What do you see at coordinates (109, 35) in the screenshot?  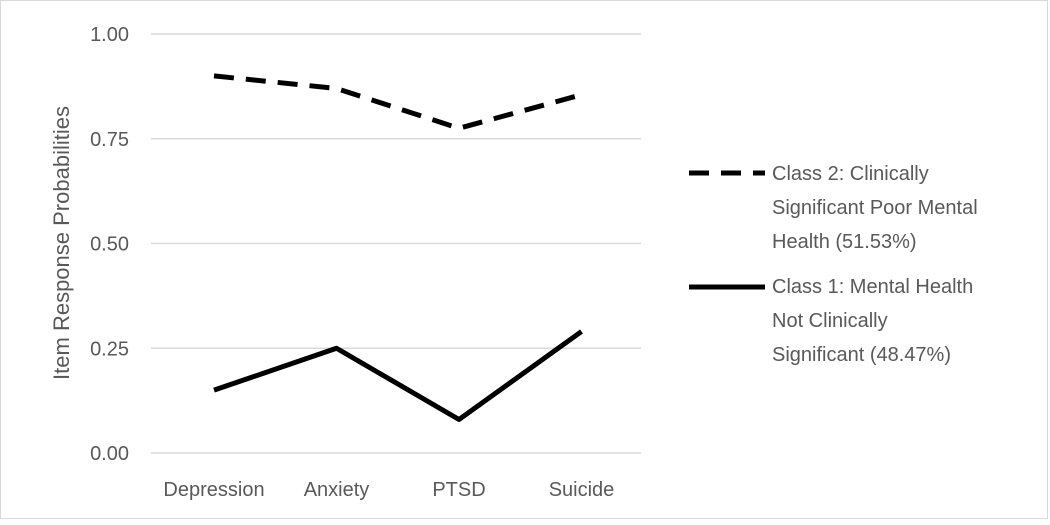 I see `y-tick-label: 1.00` at bounding box center [109, 35].